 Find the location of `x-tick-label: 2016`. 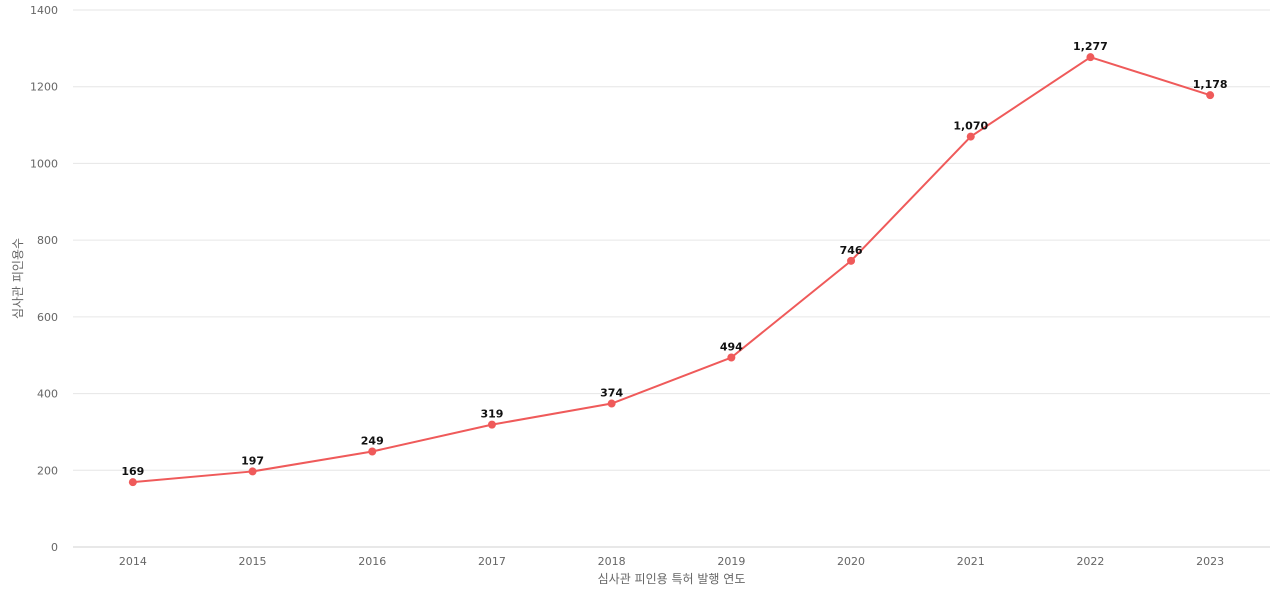

x-tick-label: 2016 is located at coordinates (372, 561).